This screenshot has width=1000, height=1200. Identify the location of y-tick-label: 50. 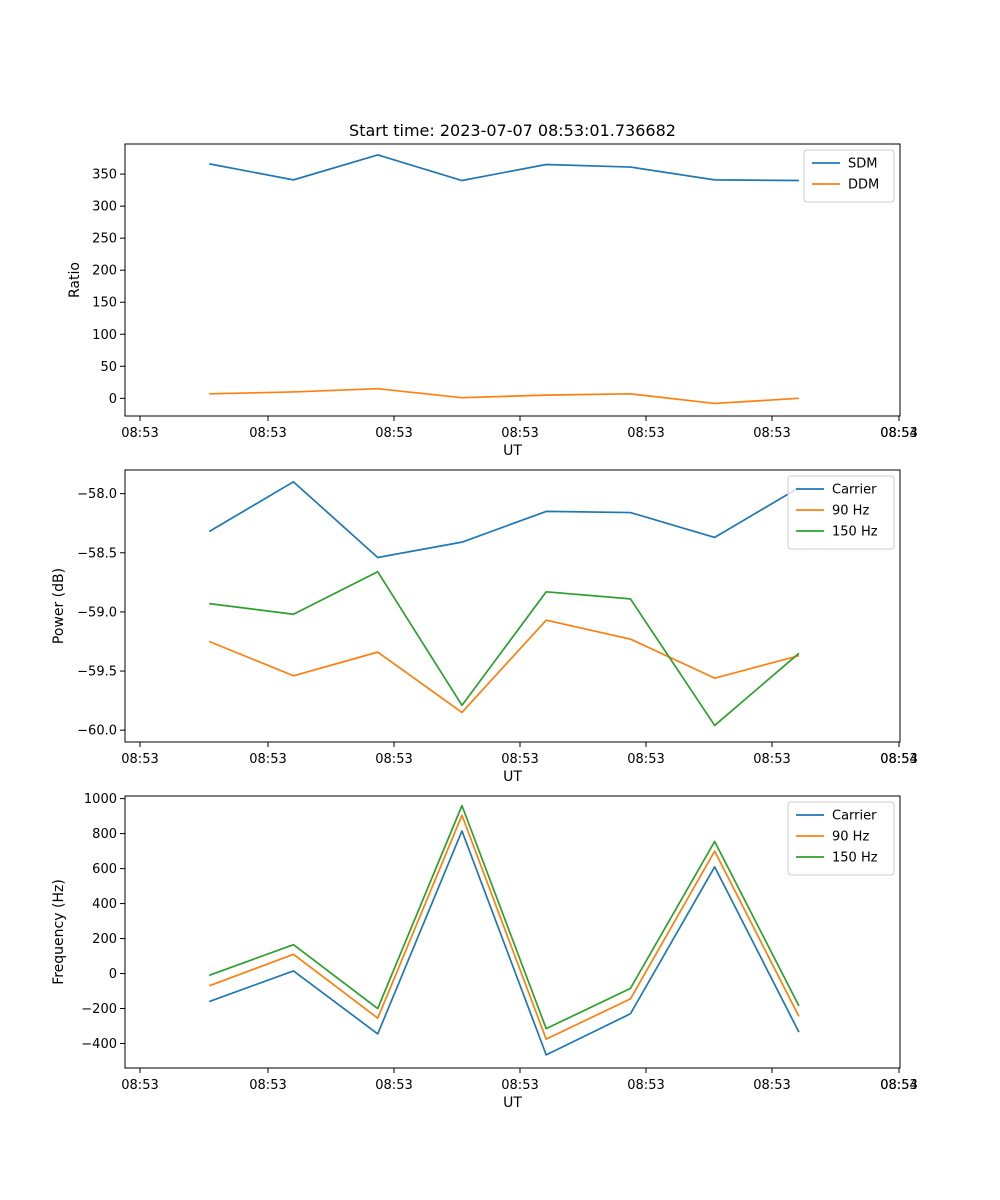
(108, 367).